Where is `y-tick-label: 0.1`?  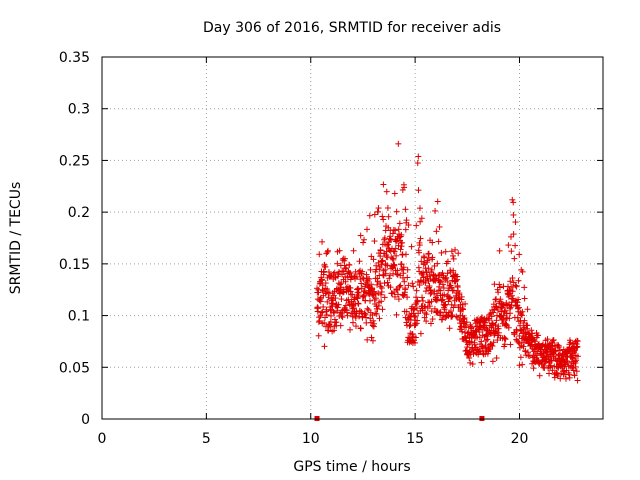 y-tick-label: 0.1 is located at coordinates (79, 317).